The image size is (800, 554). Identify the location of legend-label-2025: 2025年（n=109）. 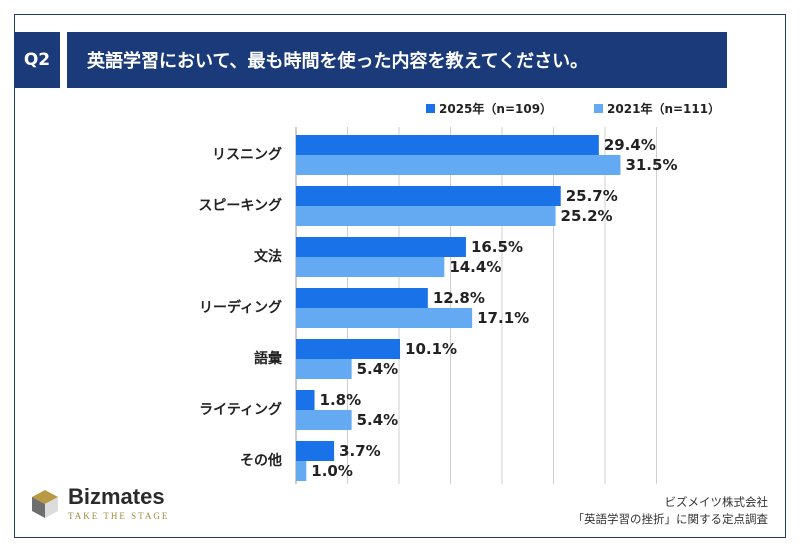
(496, 109).